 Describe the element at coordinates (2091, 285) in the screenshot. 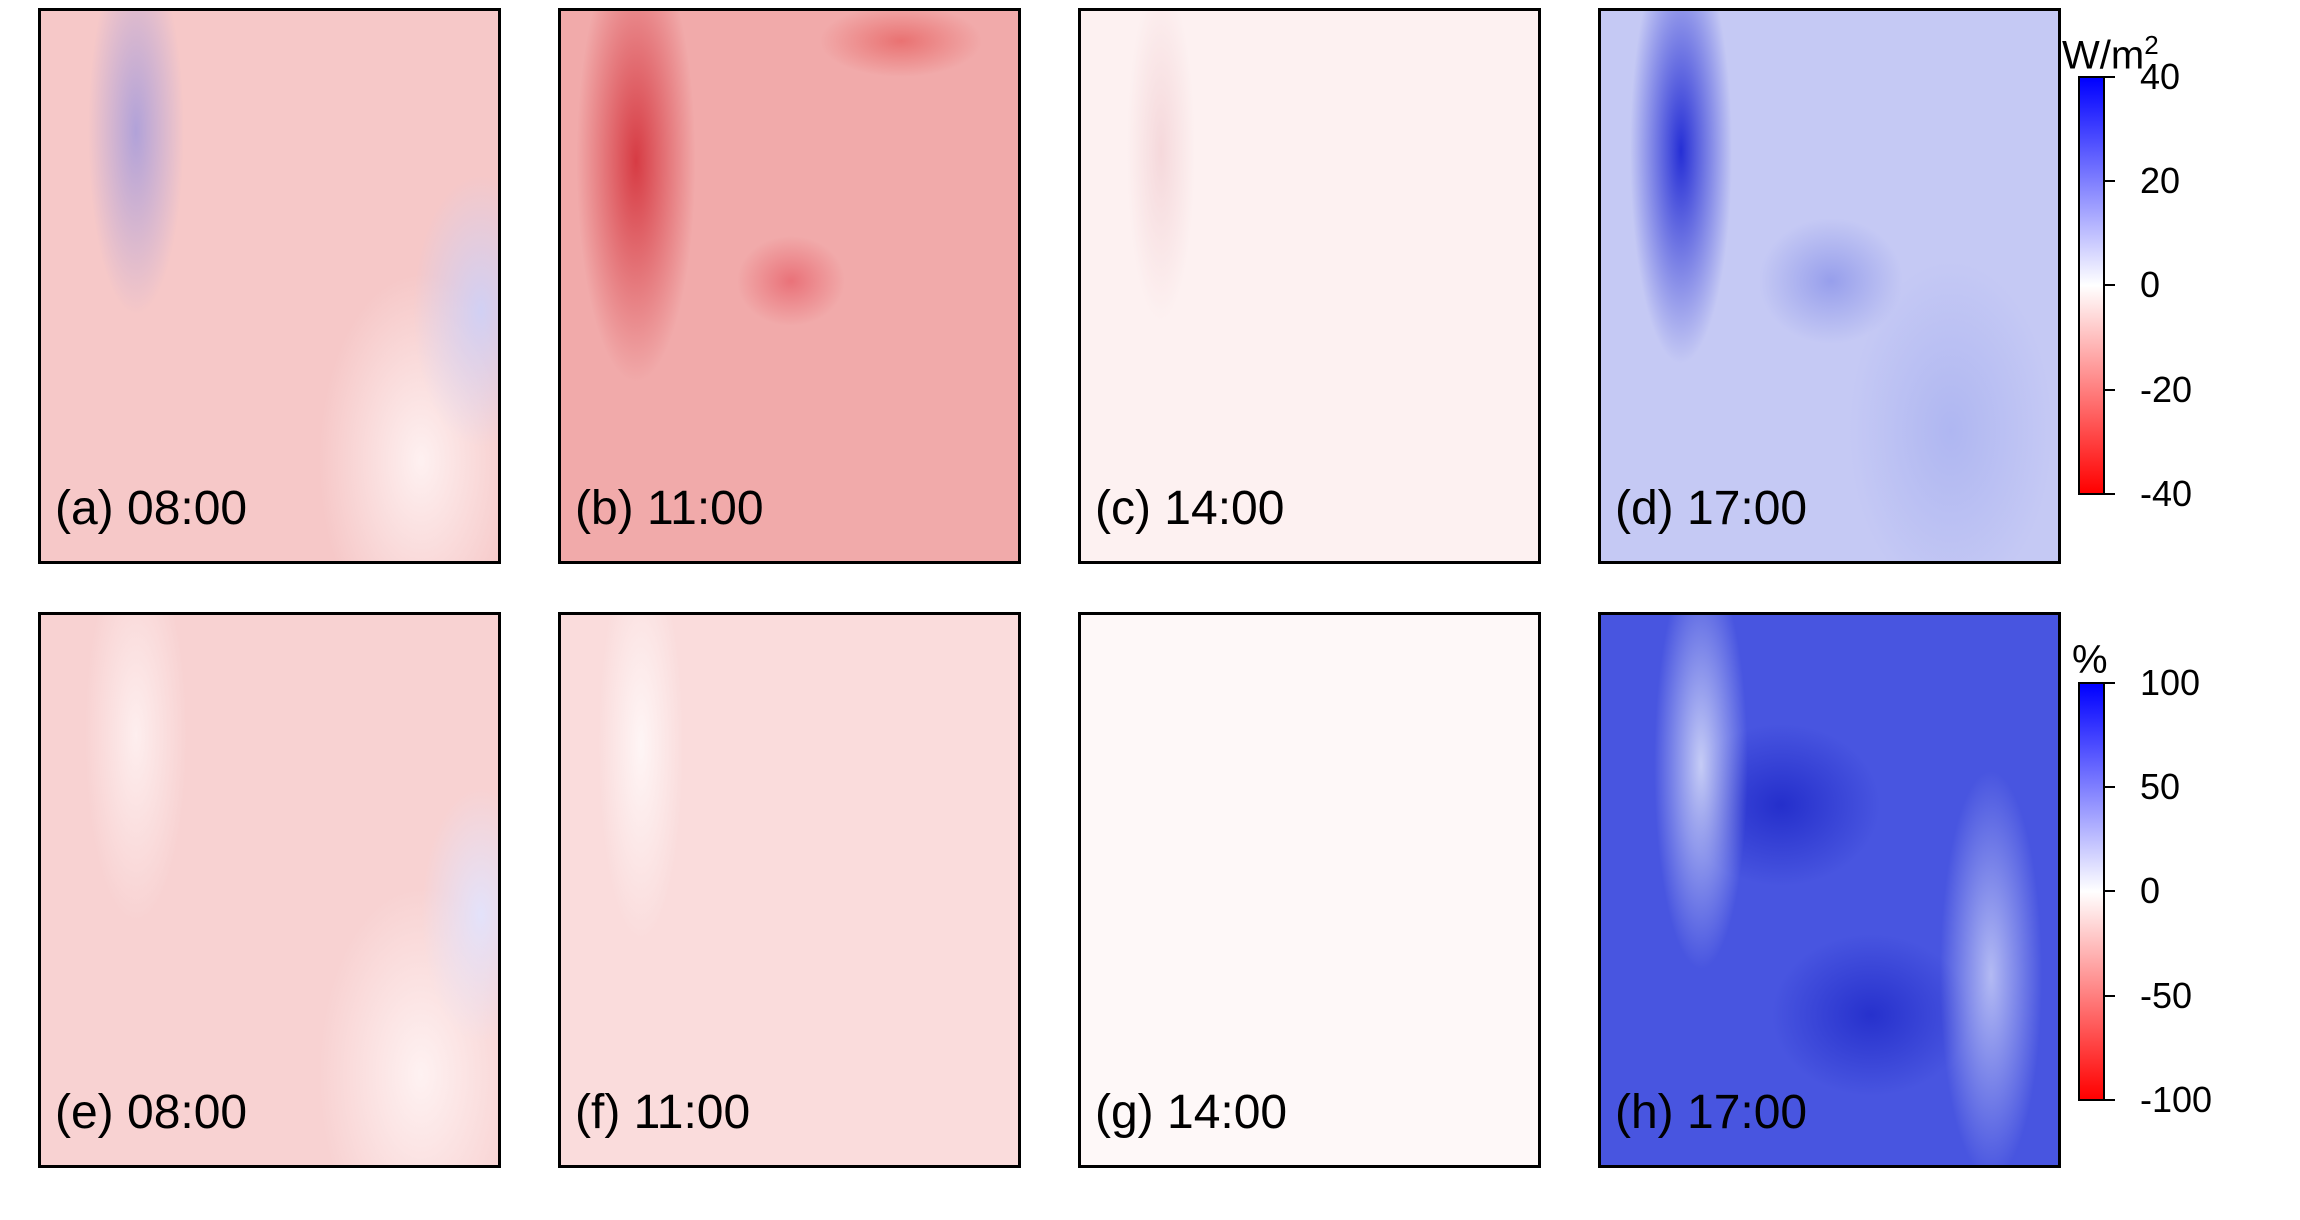

I see `colorbar-top` at that location.